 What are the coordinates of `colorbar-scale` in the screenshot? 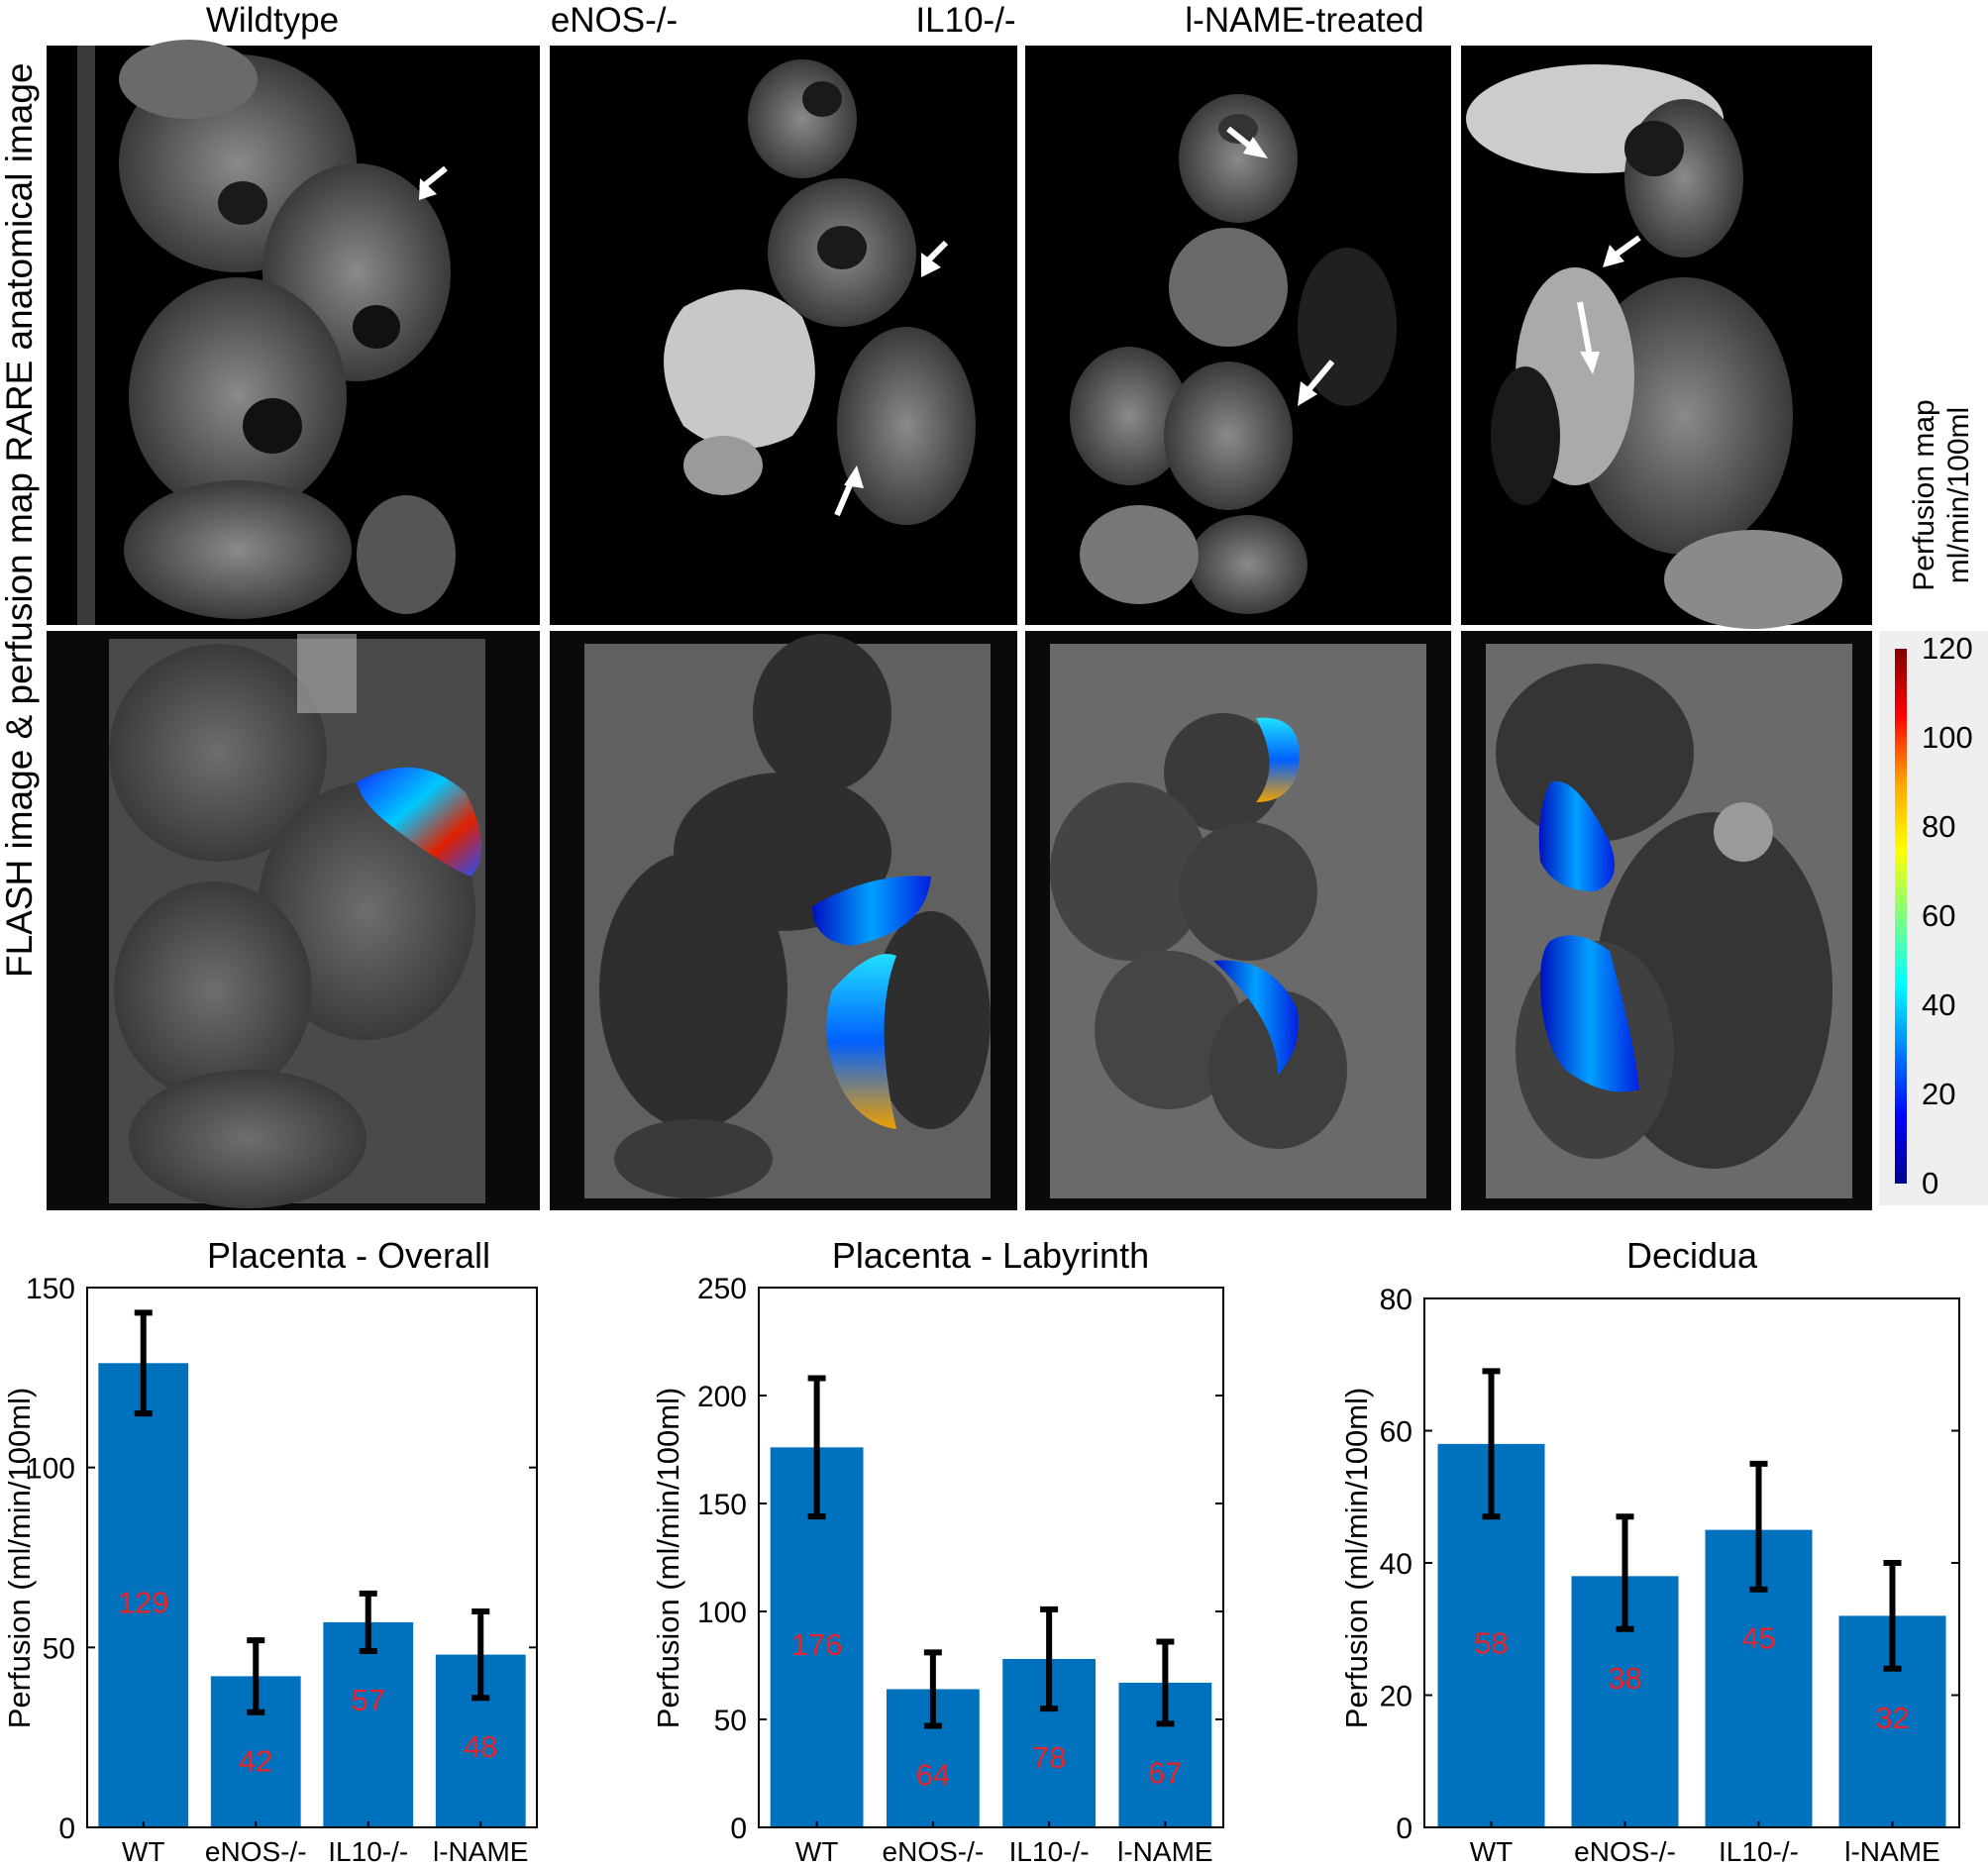 It's located at (1901, 917).